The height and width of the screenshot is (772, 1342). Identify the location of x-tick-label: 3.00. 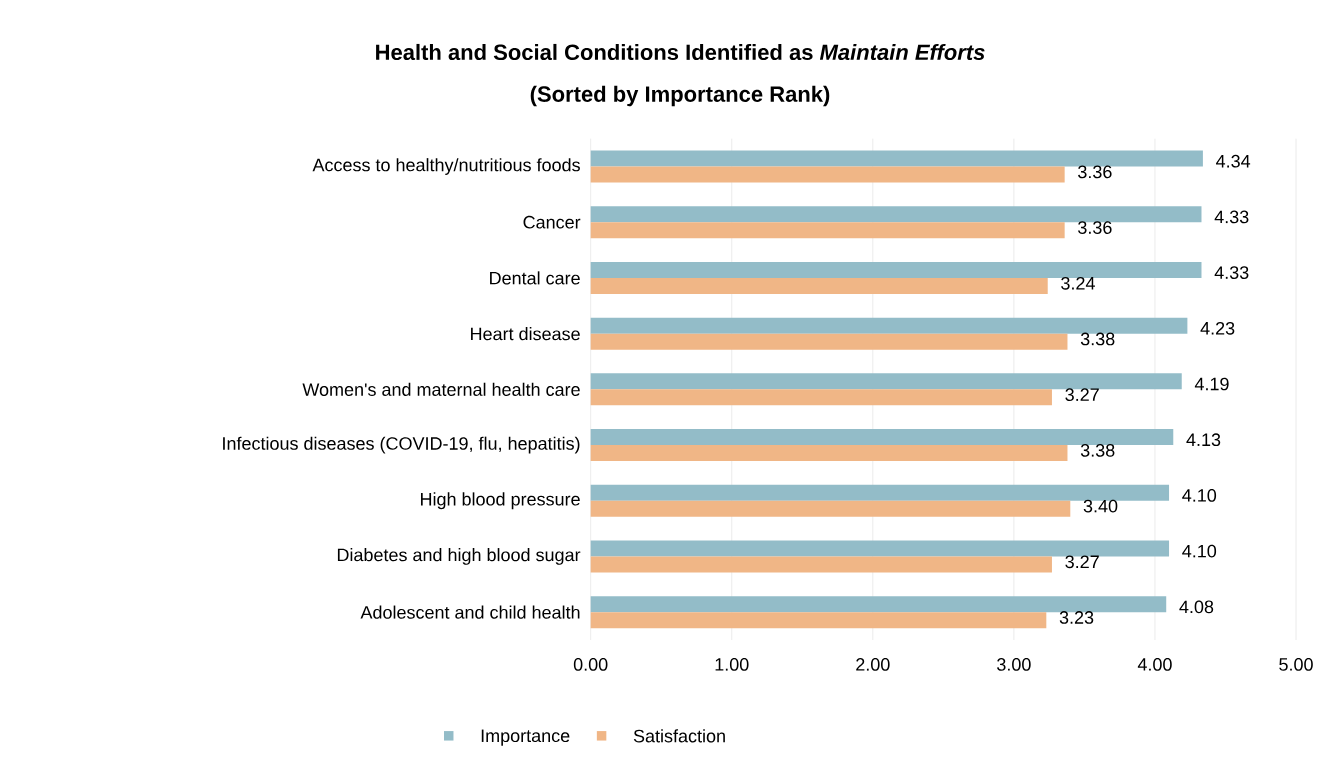
(1014, 664).